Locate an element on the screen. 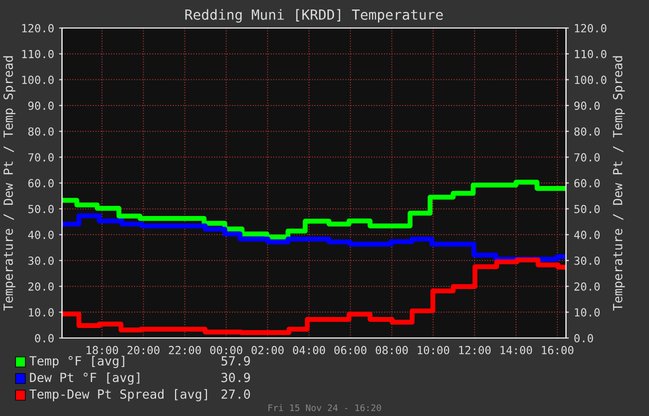 This screenshot has height=416, width=649. y2-tick-label: 90.0 is located at coordinates (587, 106).